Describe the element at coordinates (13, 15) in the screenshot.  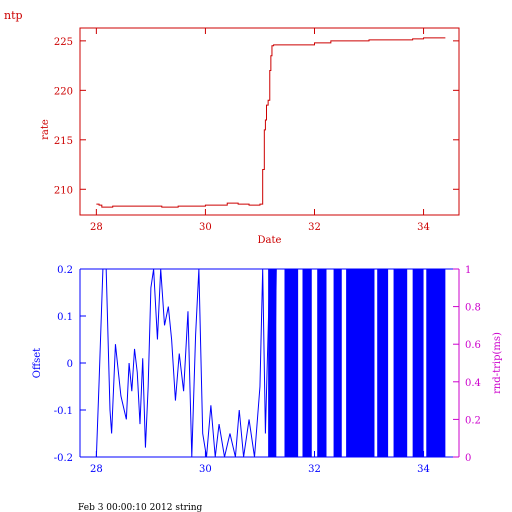
I see `chart-header-title: ntp` at that location.